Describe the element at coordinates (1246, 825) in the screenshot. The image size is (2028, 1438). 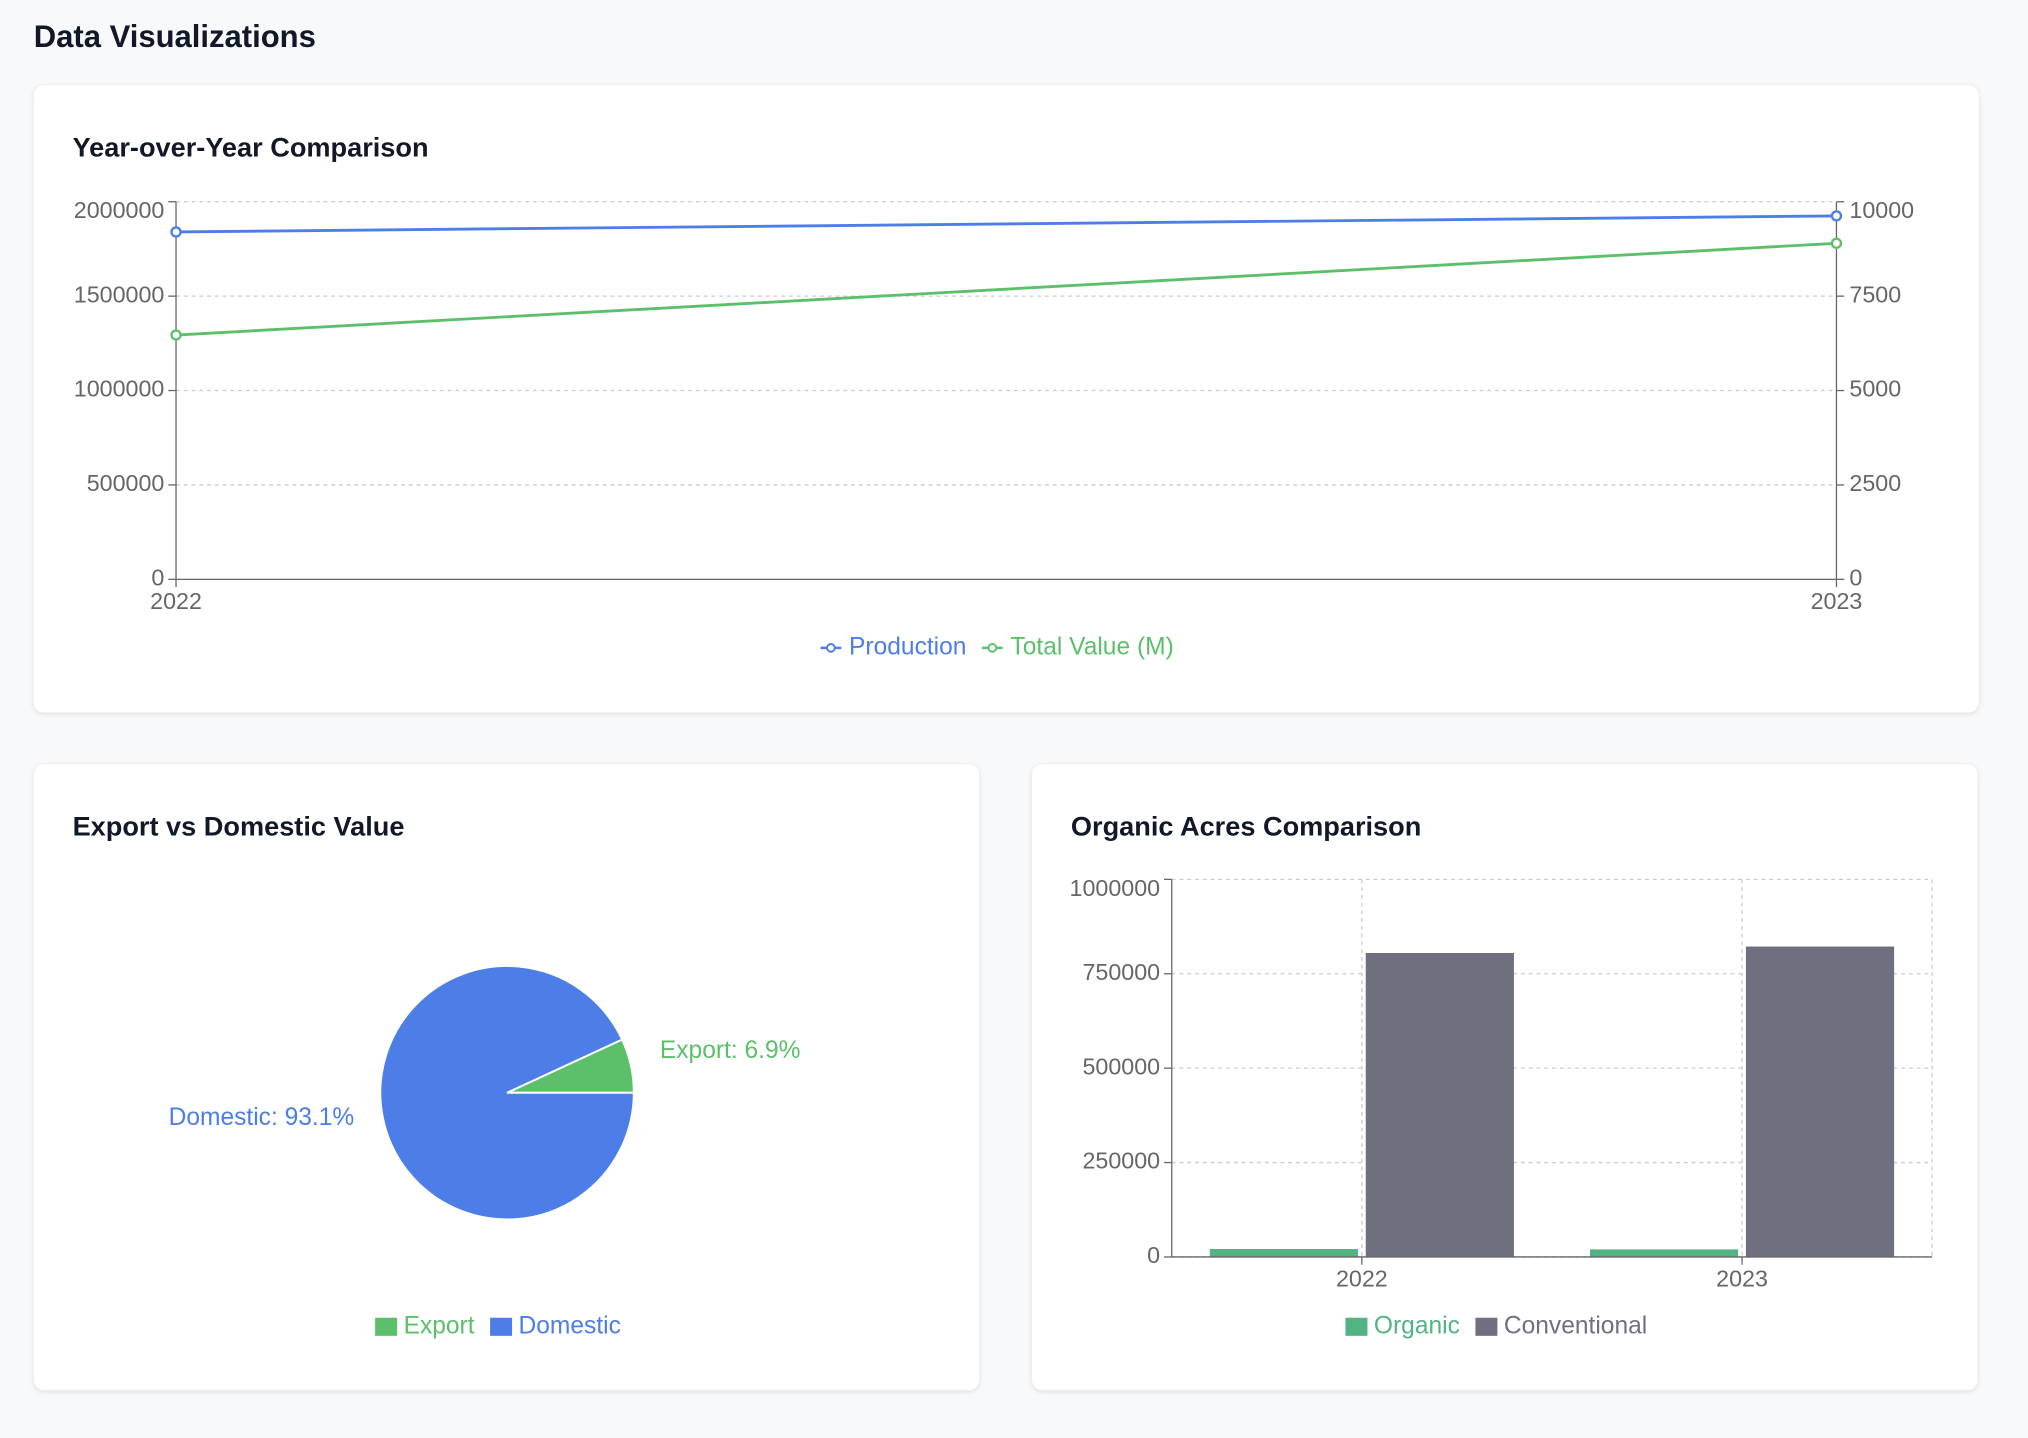
I see `chart-title: Organic Acres Comparison` at that location.